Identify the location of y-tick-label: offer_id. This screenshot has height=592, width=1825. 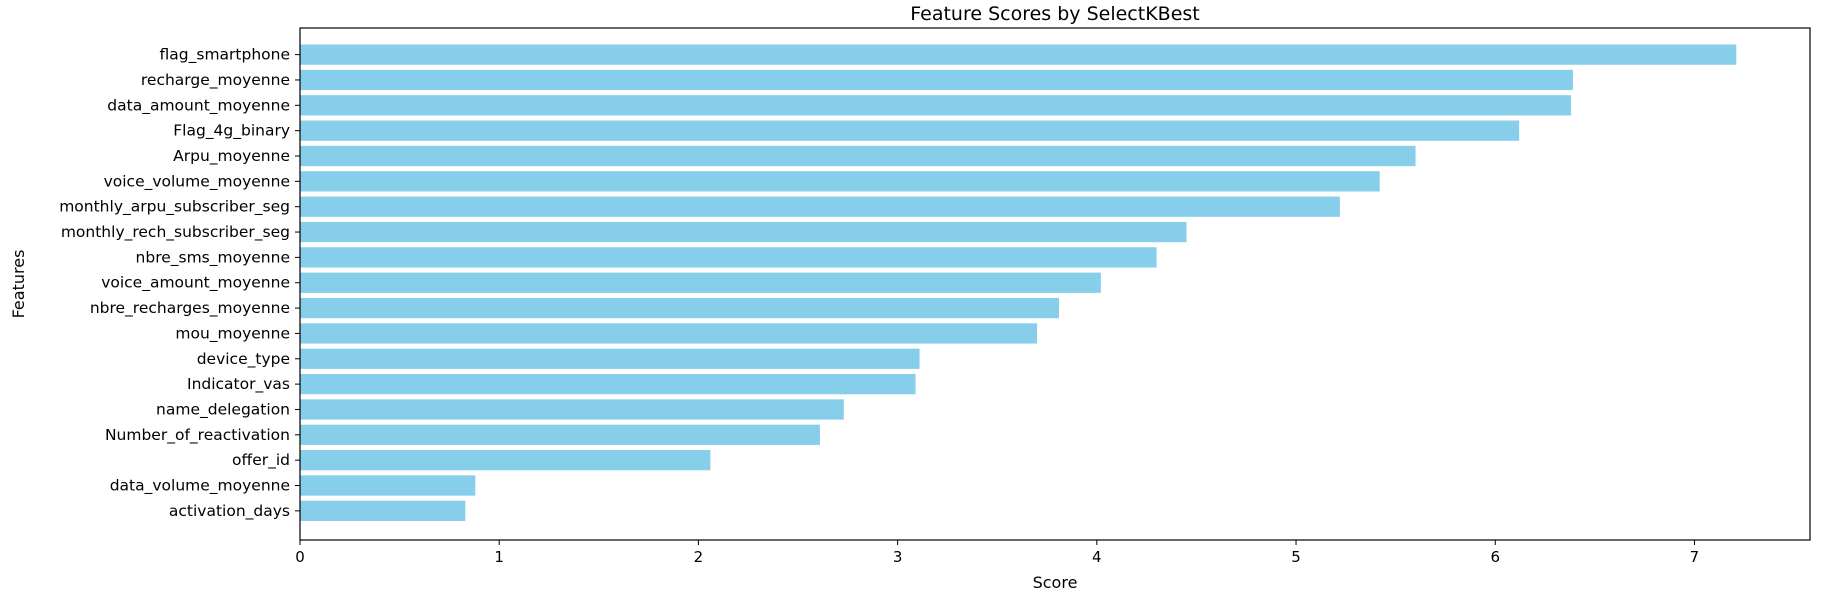
(261, 460).